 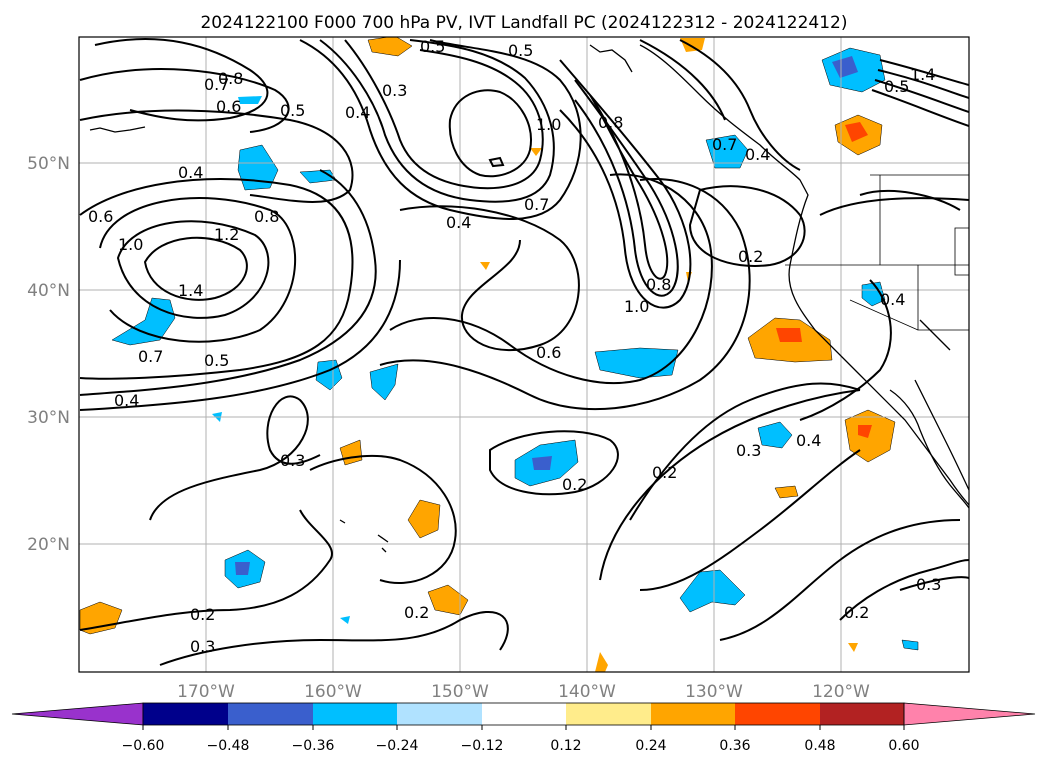 What do you see at coordinates (77, 714) in the screenshot?
I see `colorbar-extend-low` at bounding box center [77, 714].